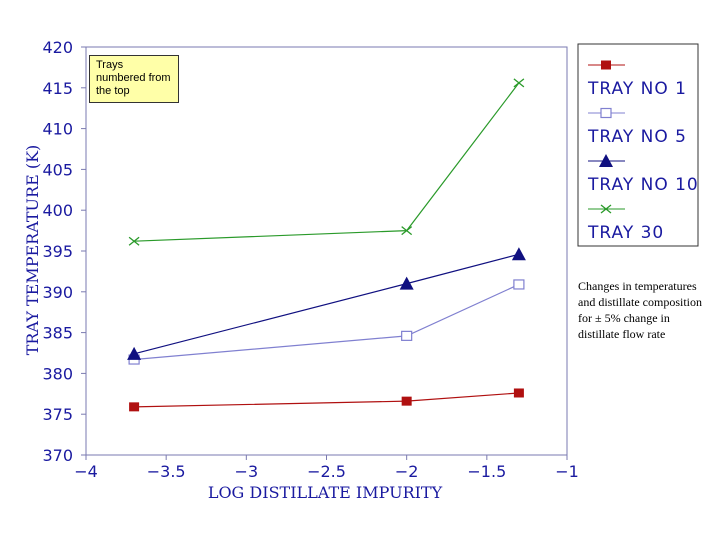 This screenshot has width=720, height=540. Describe the element at coordinates (643, 185) in the screenshot. I see `legend-entry: TRAY NO 10` at that location.